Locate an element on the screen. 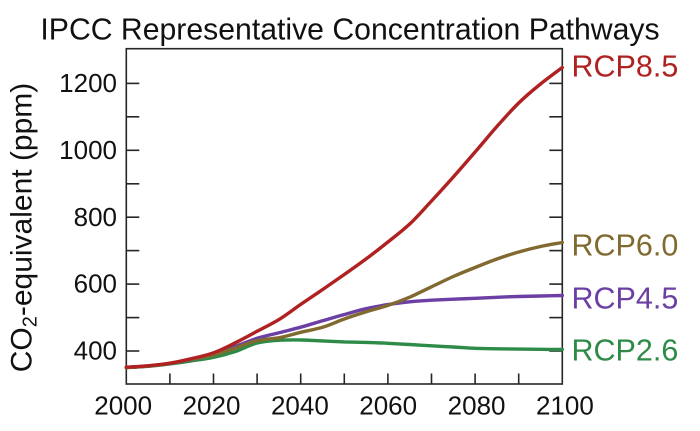 This screenshot has height=431, width=700. svg-text: 1000 is located at coordinates (88, 150).